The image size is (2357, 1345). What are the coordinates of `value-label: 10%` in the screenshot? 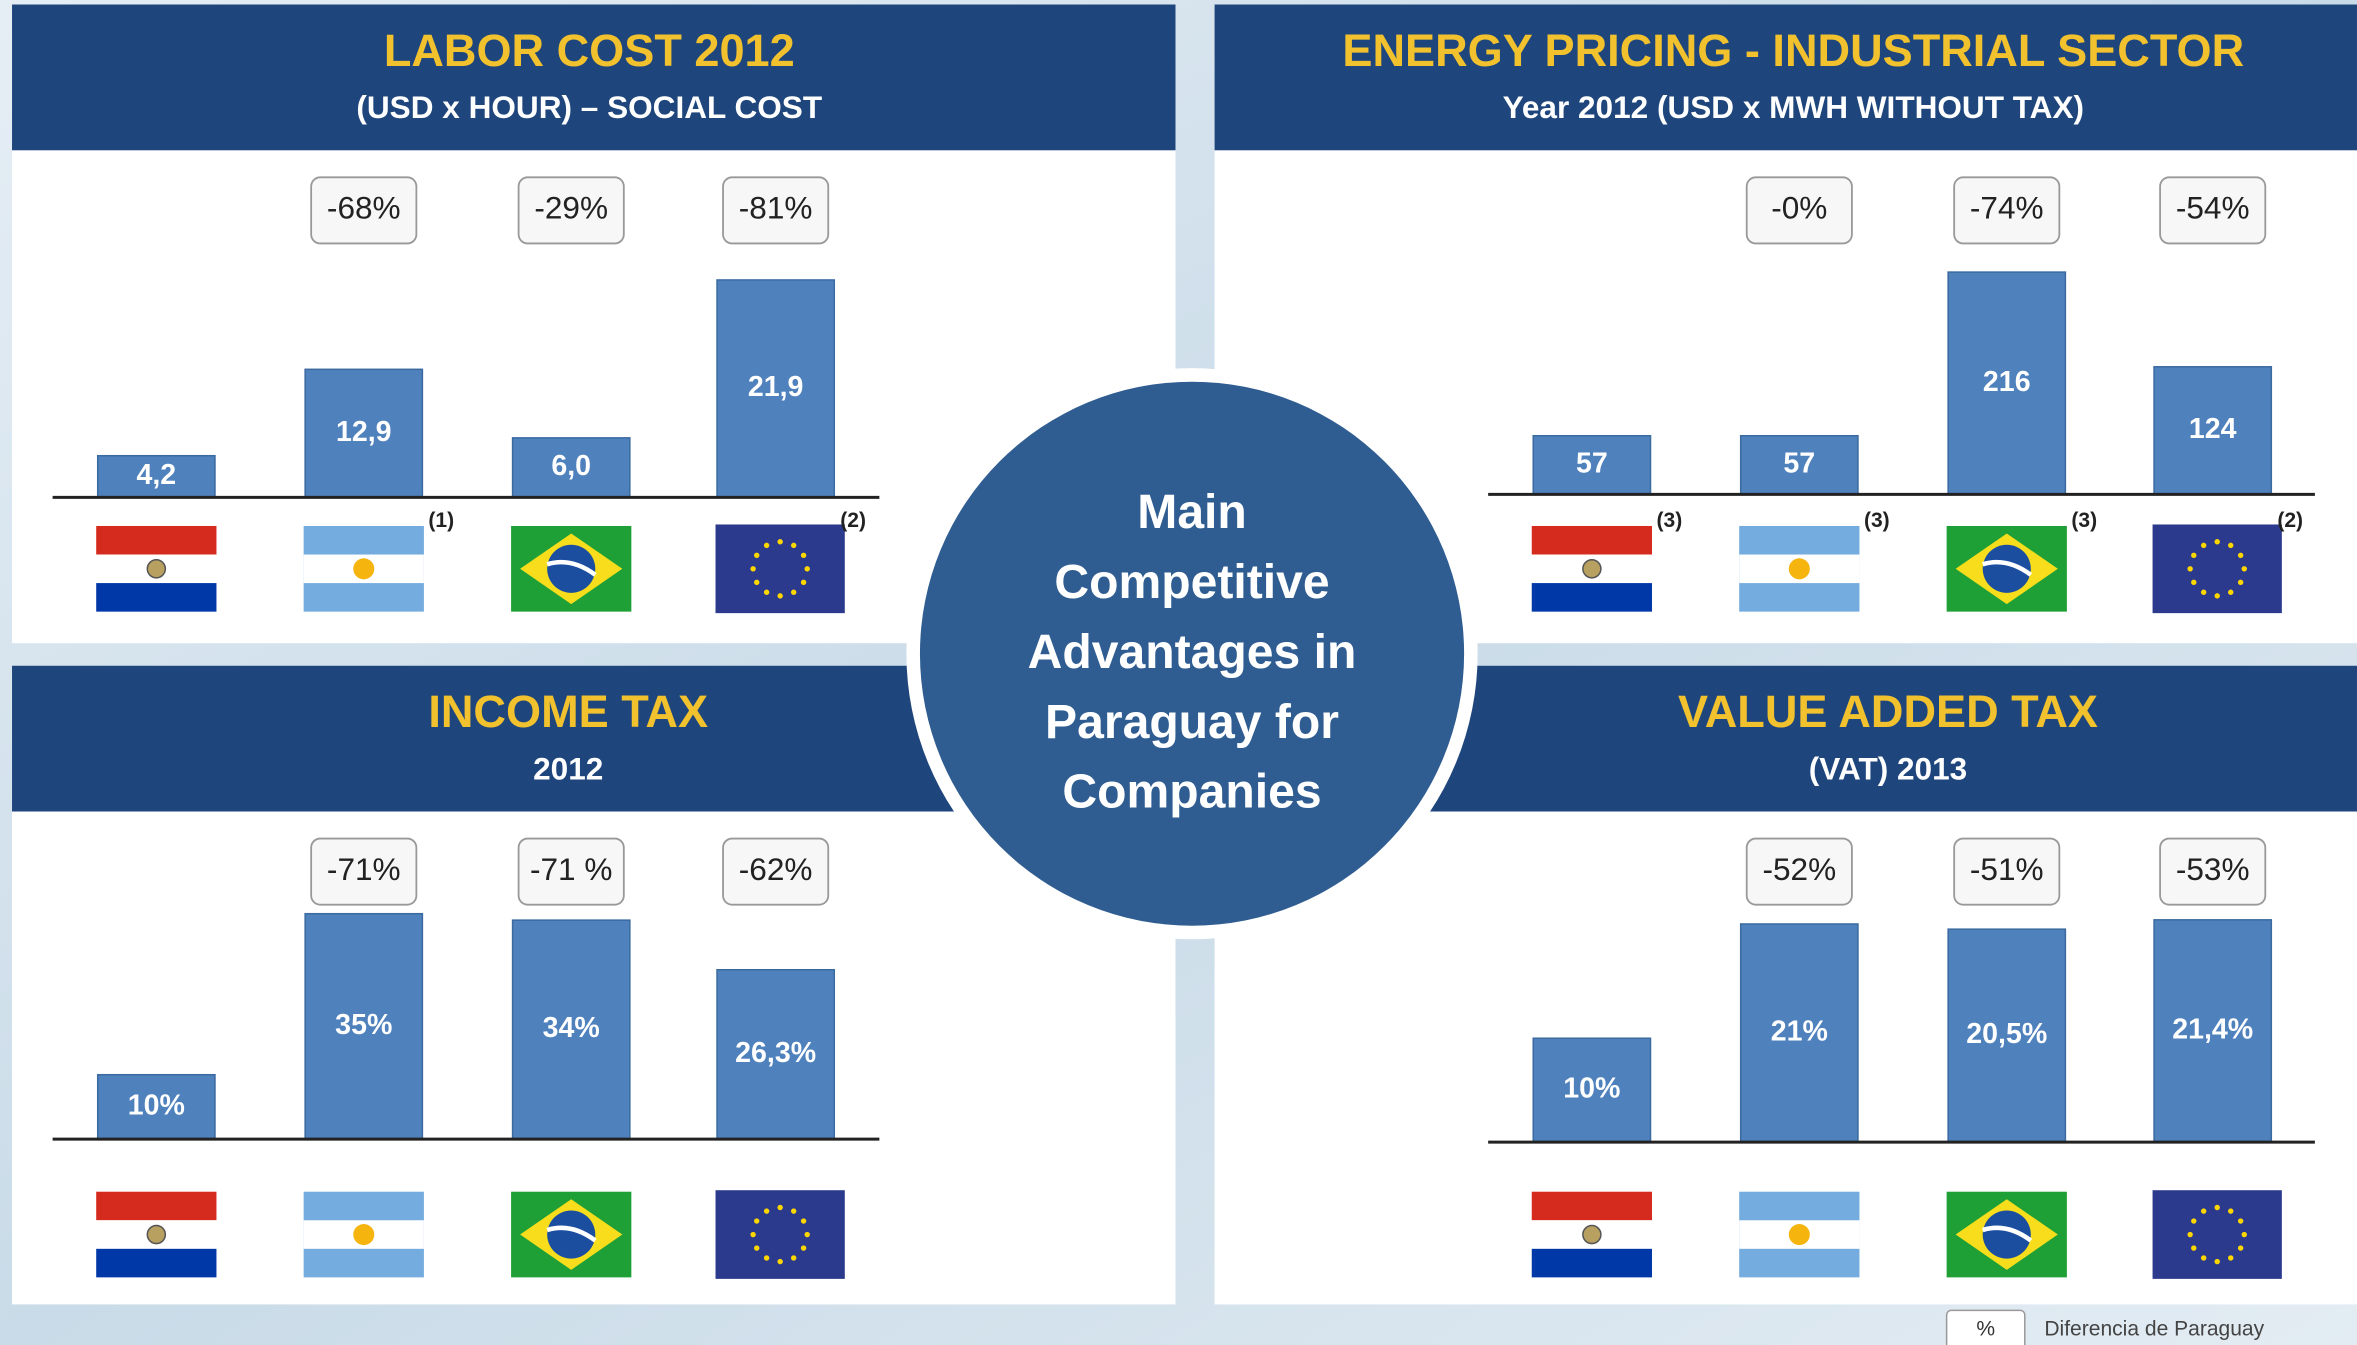 It's located at (1591, 1089).